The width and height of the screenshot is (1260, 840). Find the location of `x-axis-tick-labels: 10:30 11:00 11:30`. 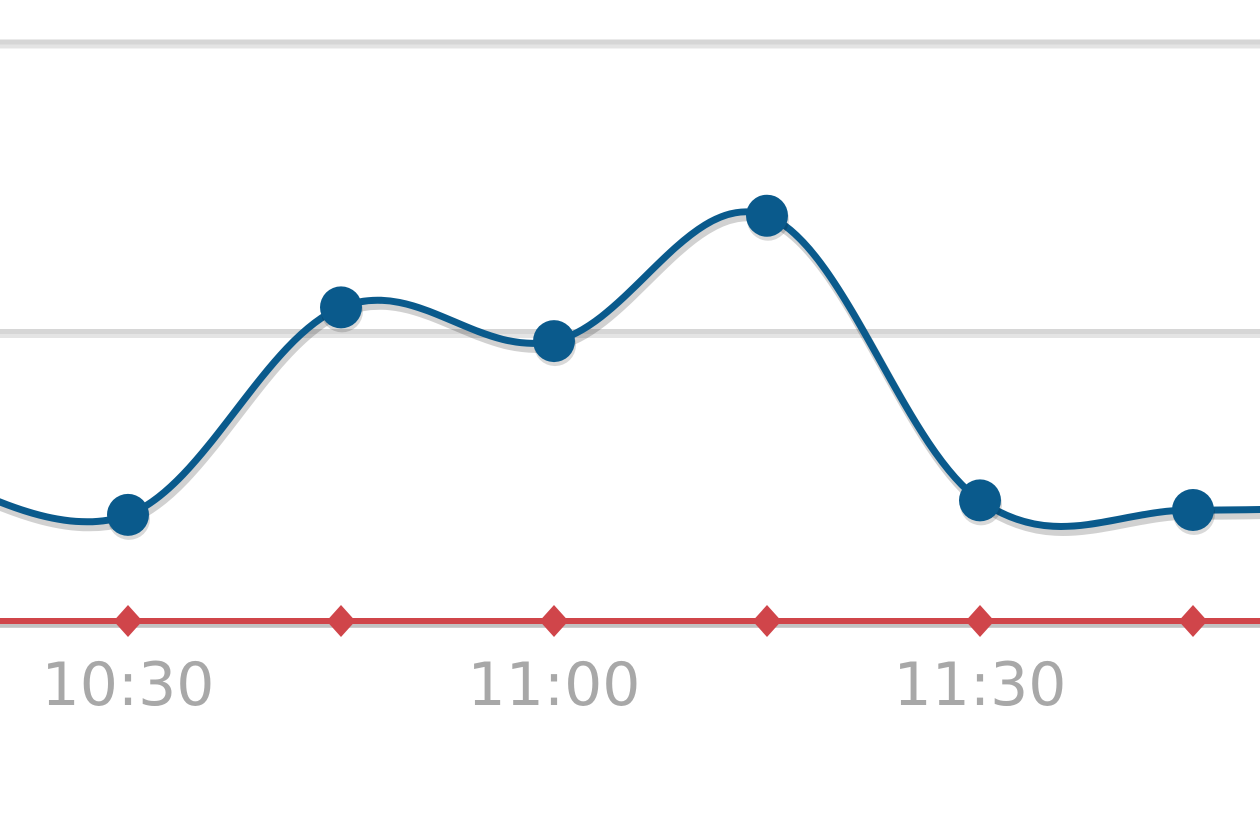

x-axis-tick-labels: 10:30 11:00 11:30 is located at coordinates (554, 685).